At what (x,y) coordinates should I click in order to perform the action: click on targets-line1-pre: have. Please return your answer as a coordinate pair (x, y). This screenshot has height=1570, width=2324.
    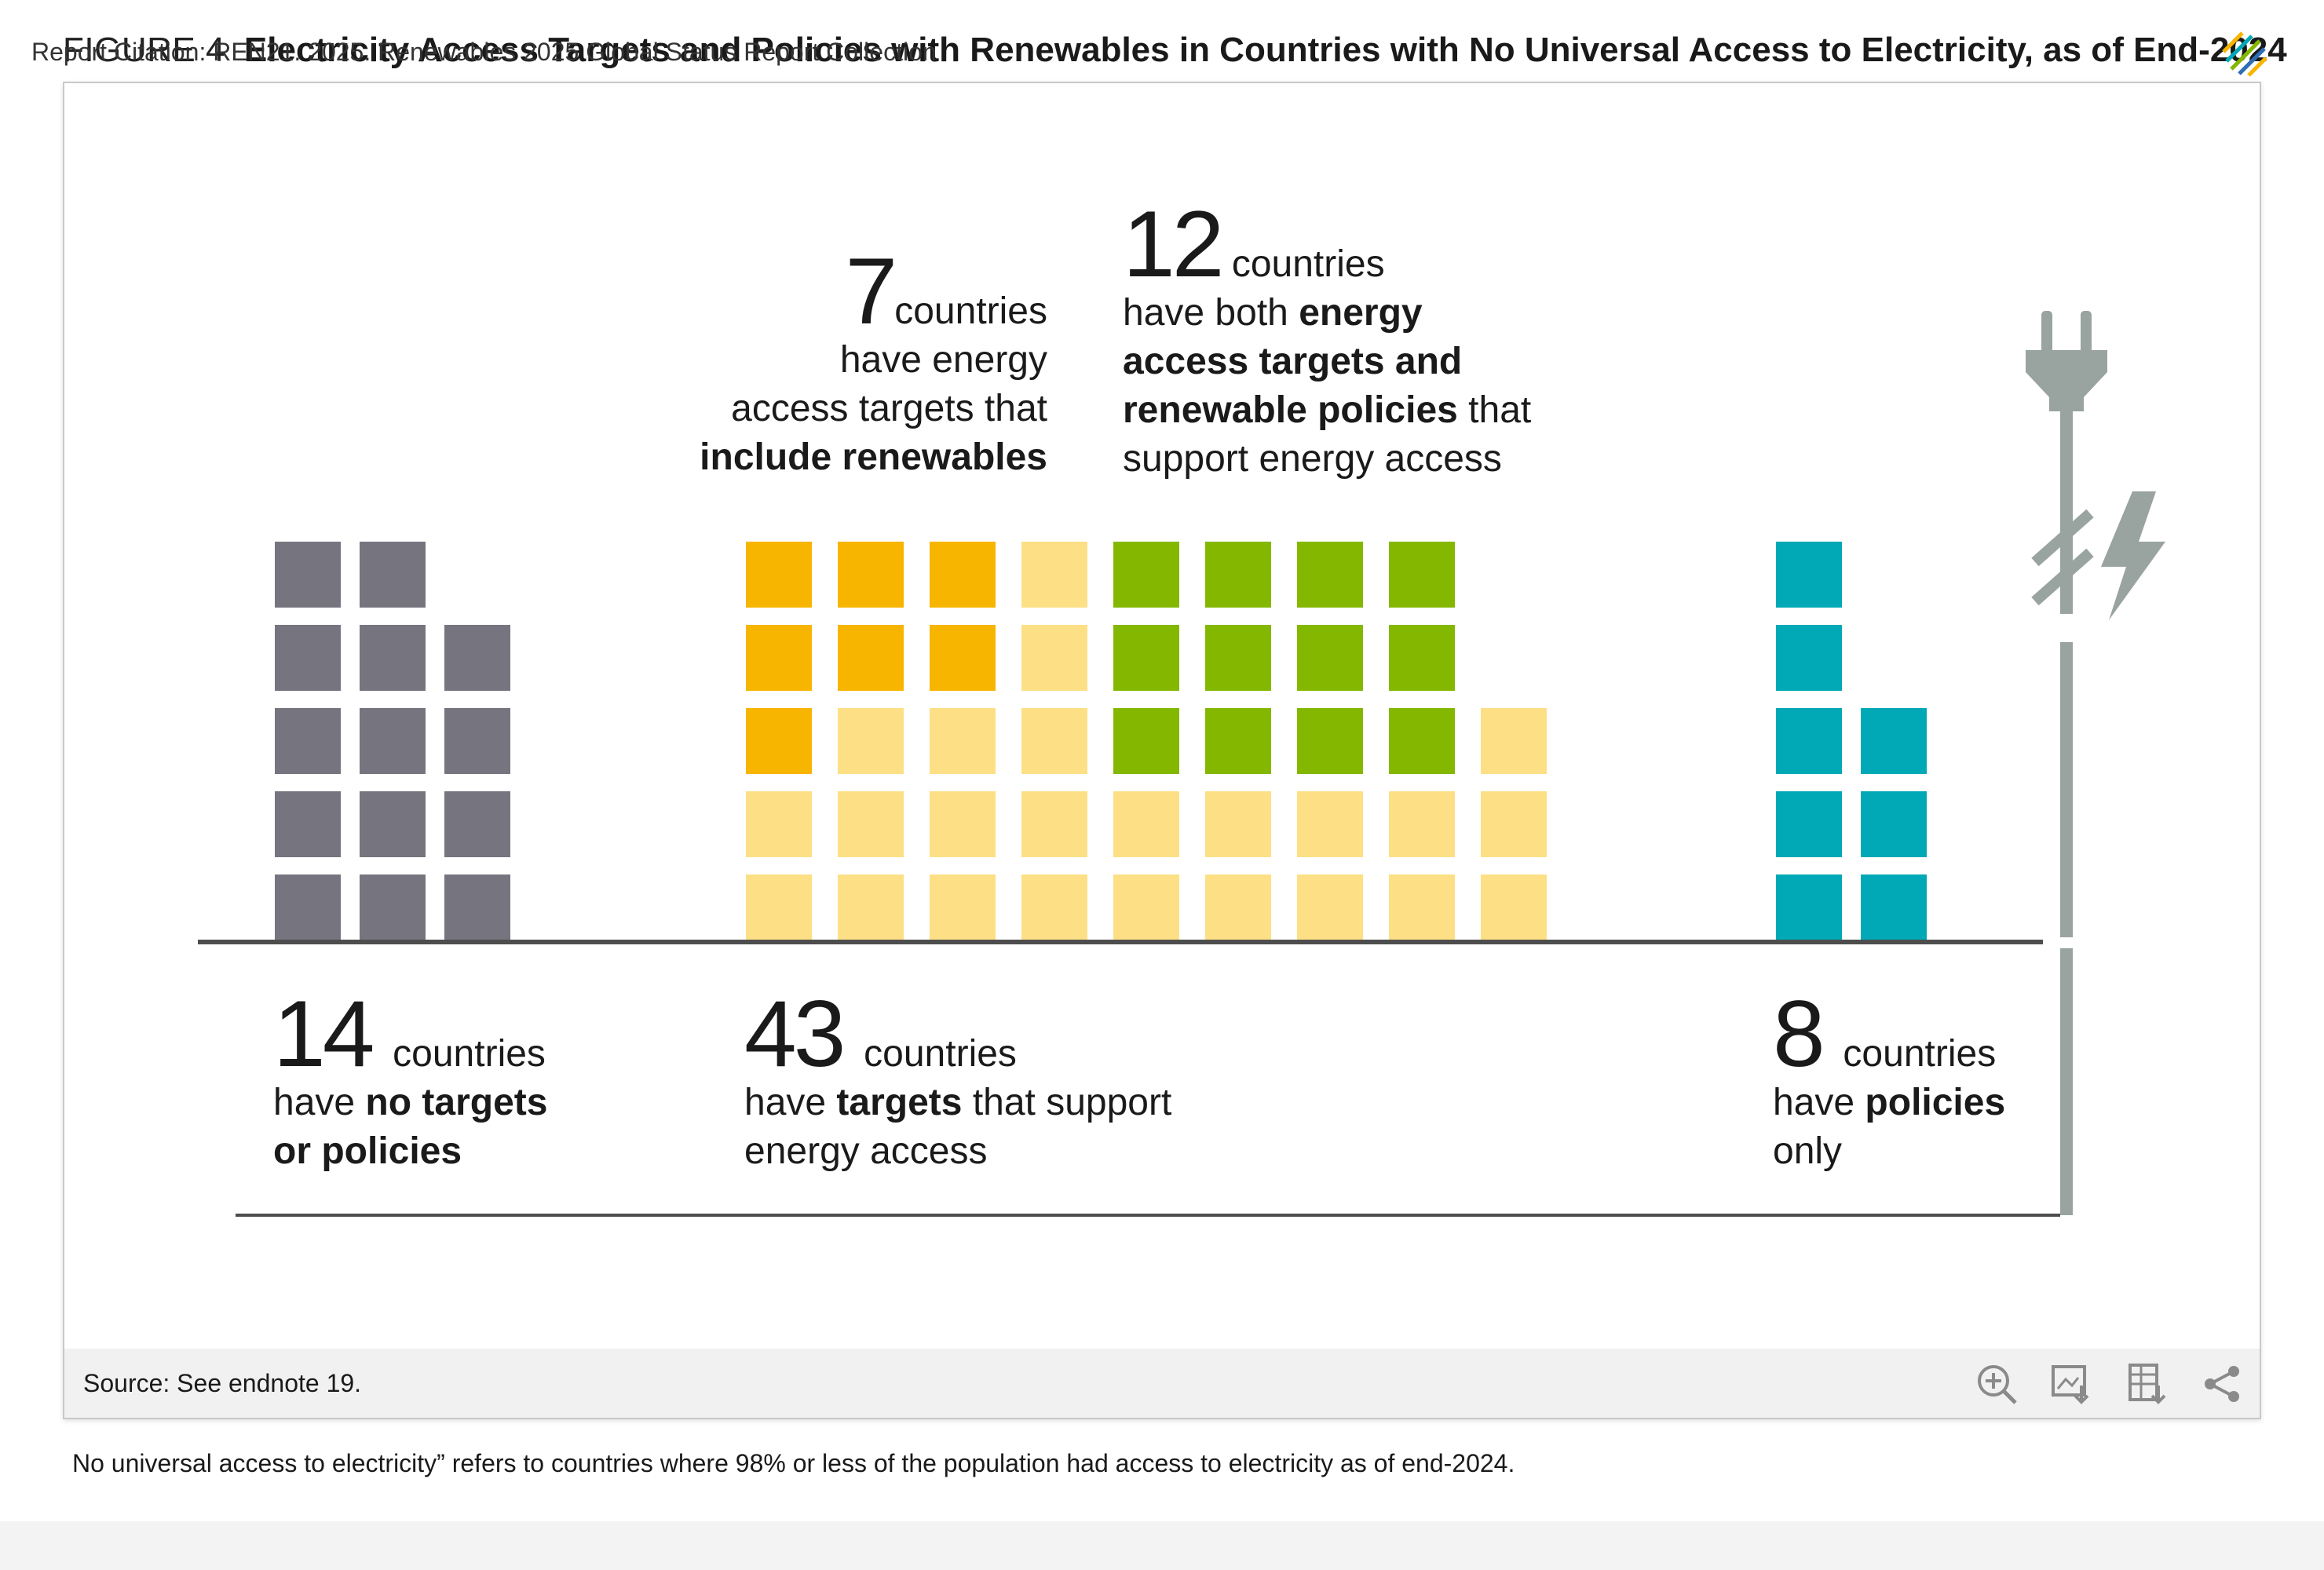
    Looking at the image, I should click on (790, 1102).